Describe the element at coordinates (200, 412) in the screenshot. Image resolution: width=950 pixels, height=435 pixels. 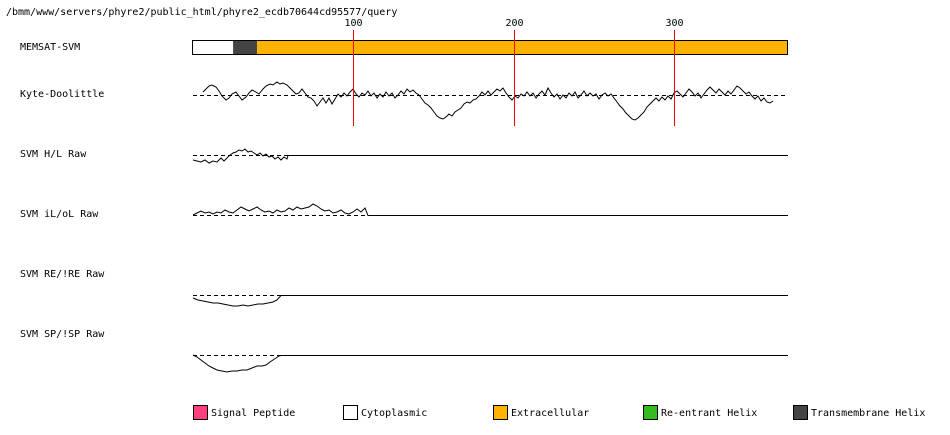
I see `legend-swatch-signal-peptide` at that location.